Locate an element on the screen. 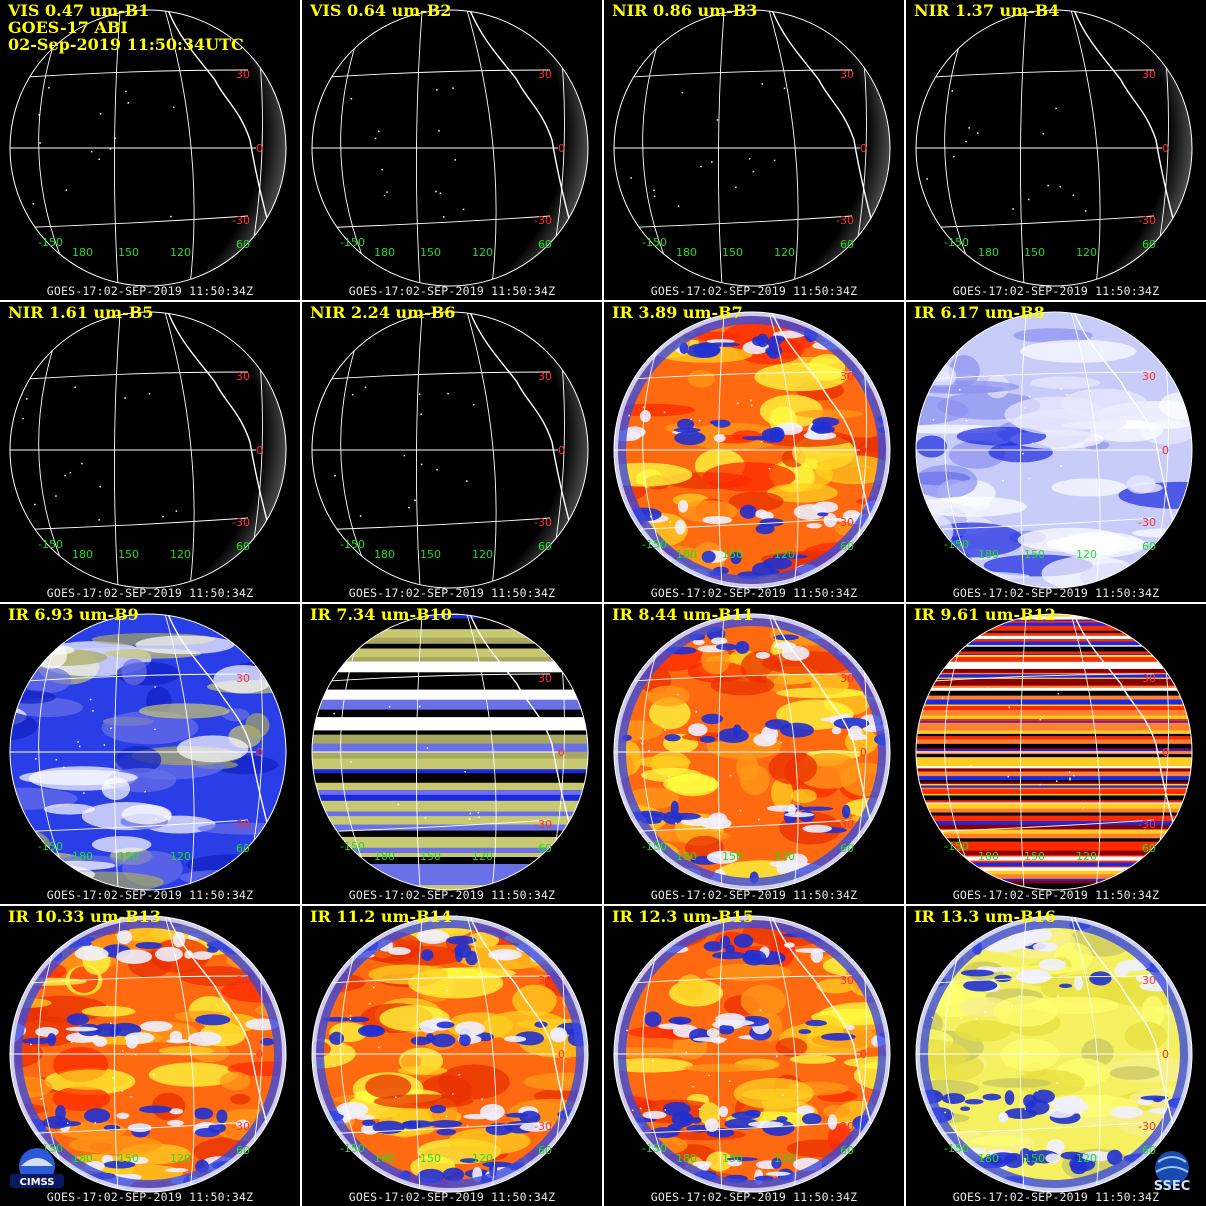 This screenshot has height=1206, width=1206. band-label: IR 9.61 um-B12 is located at coordinates (985, 614).